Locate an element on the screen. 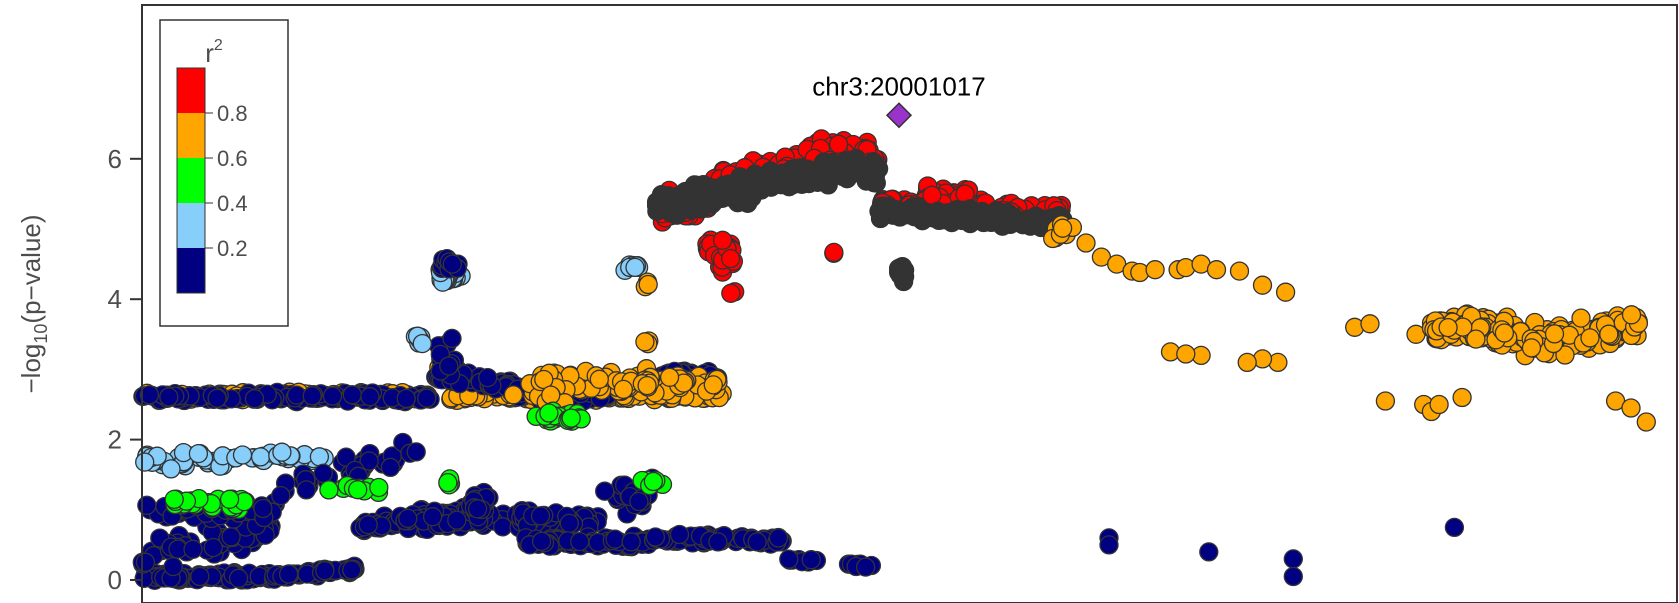 The image size is (1679, 603). legend-label: 0.2 is located at coordinates (232, 248).